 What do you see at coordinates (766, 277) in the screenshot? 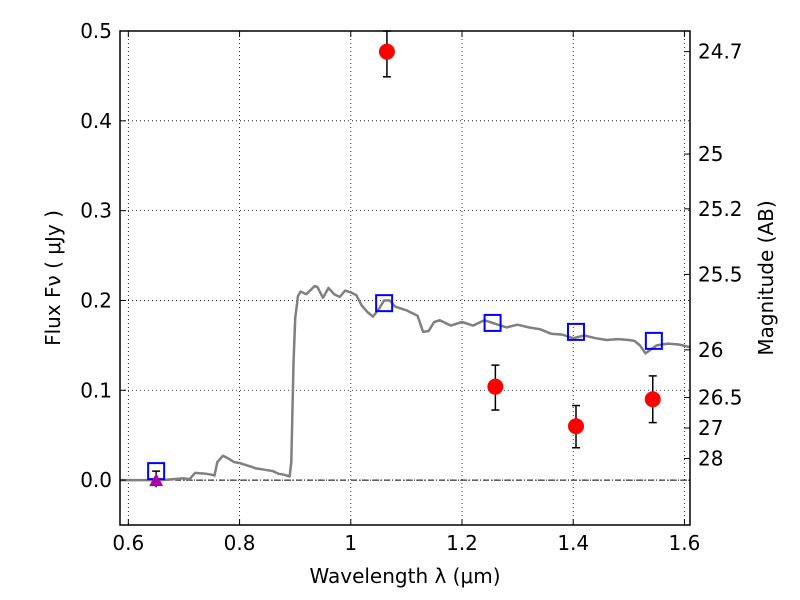
I see `y2-axis-title: Magnitude (AB)` at bounding box center [766, 277].